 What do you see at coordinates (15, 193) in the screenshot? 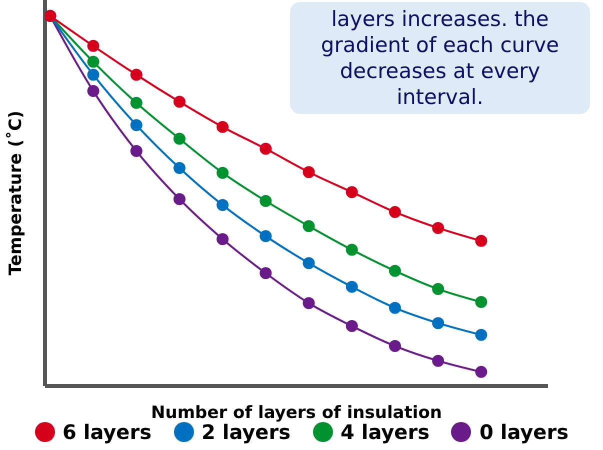
I see `y-axis-title: Temperature (˚C)` at bounding box center [15, 193].